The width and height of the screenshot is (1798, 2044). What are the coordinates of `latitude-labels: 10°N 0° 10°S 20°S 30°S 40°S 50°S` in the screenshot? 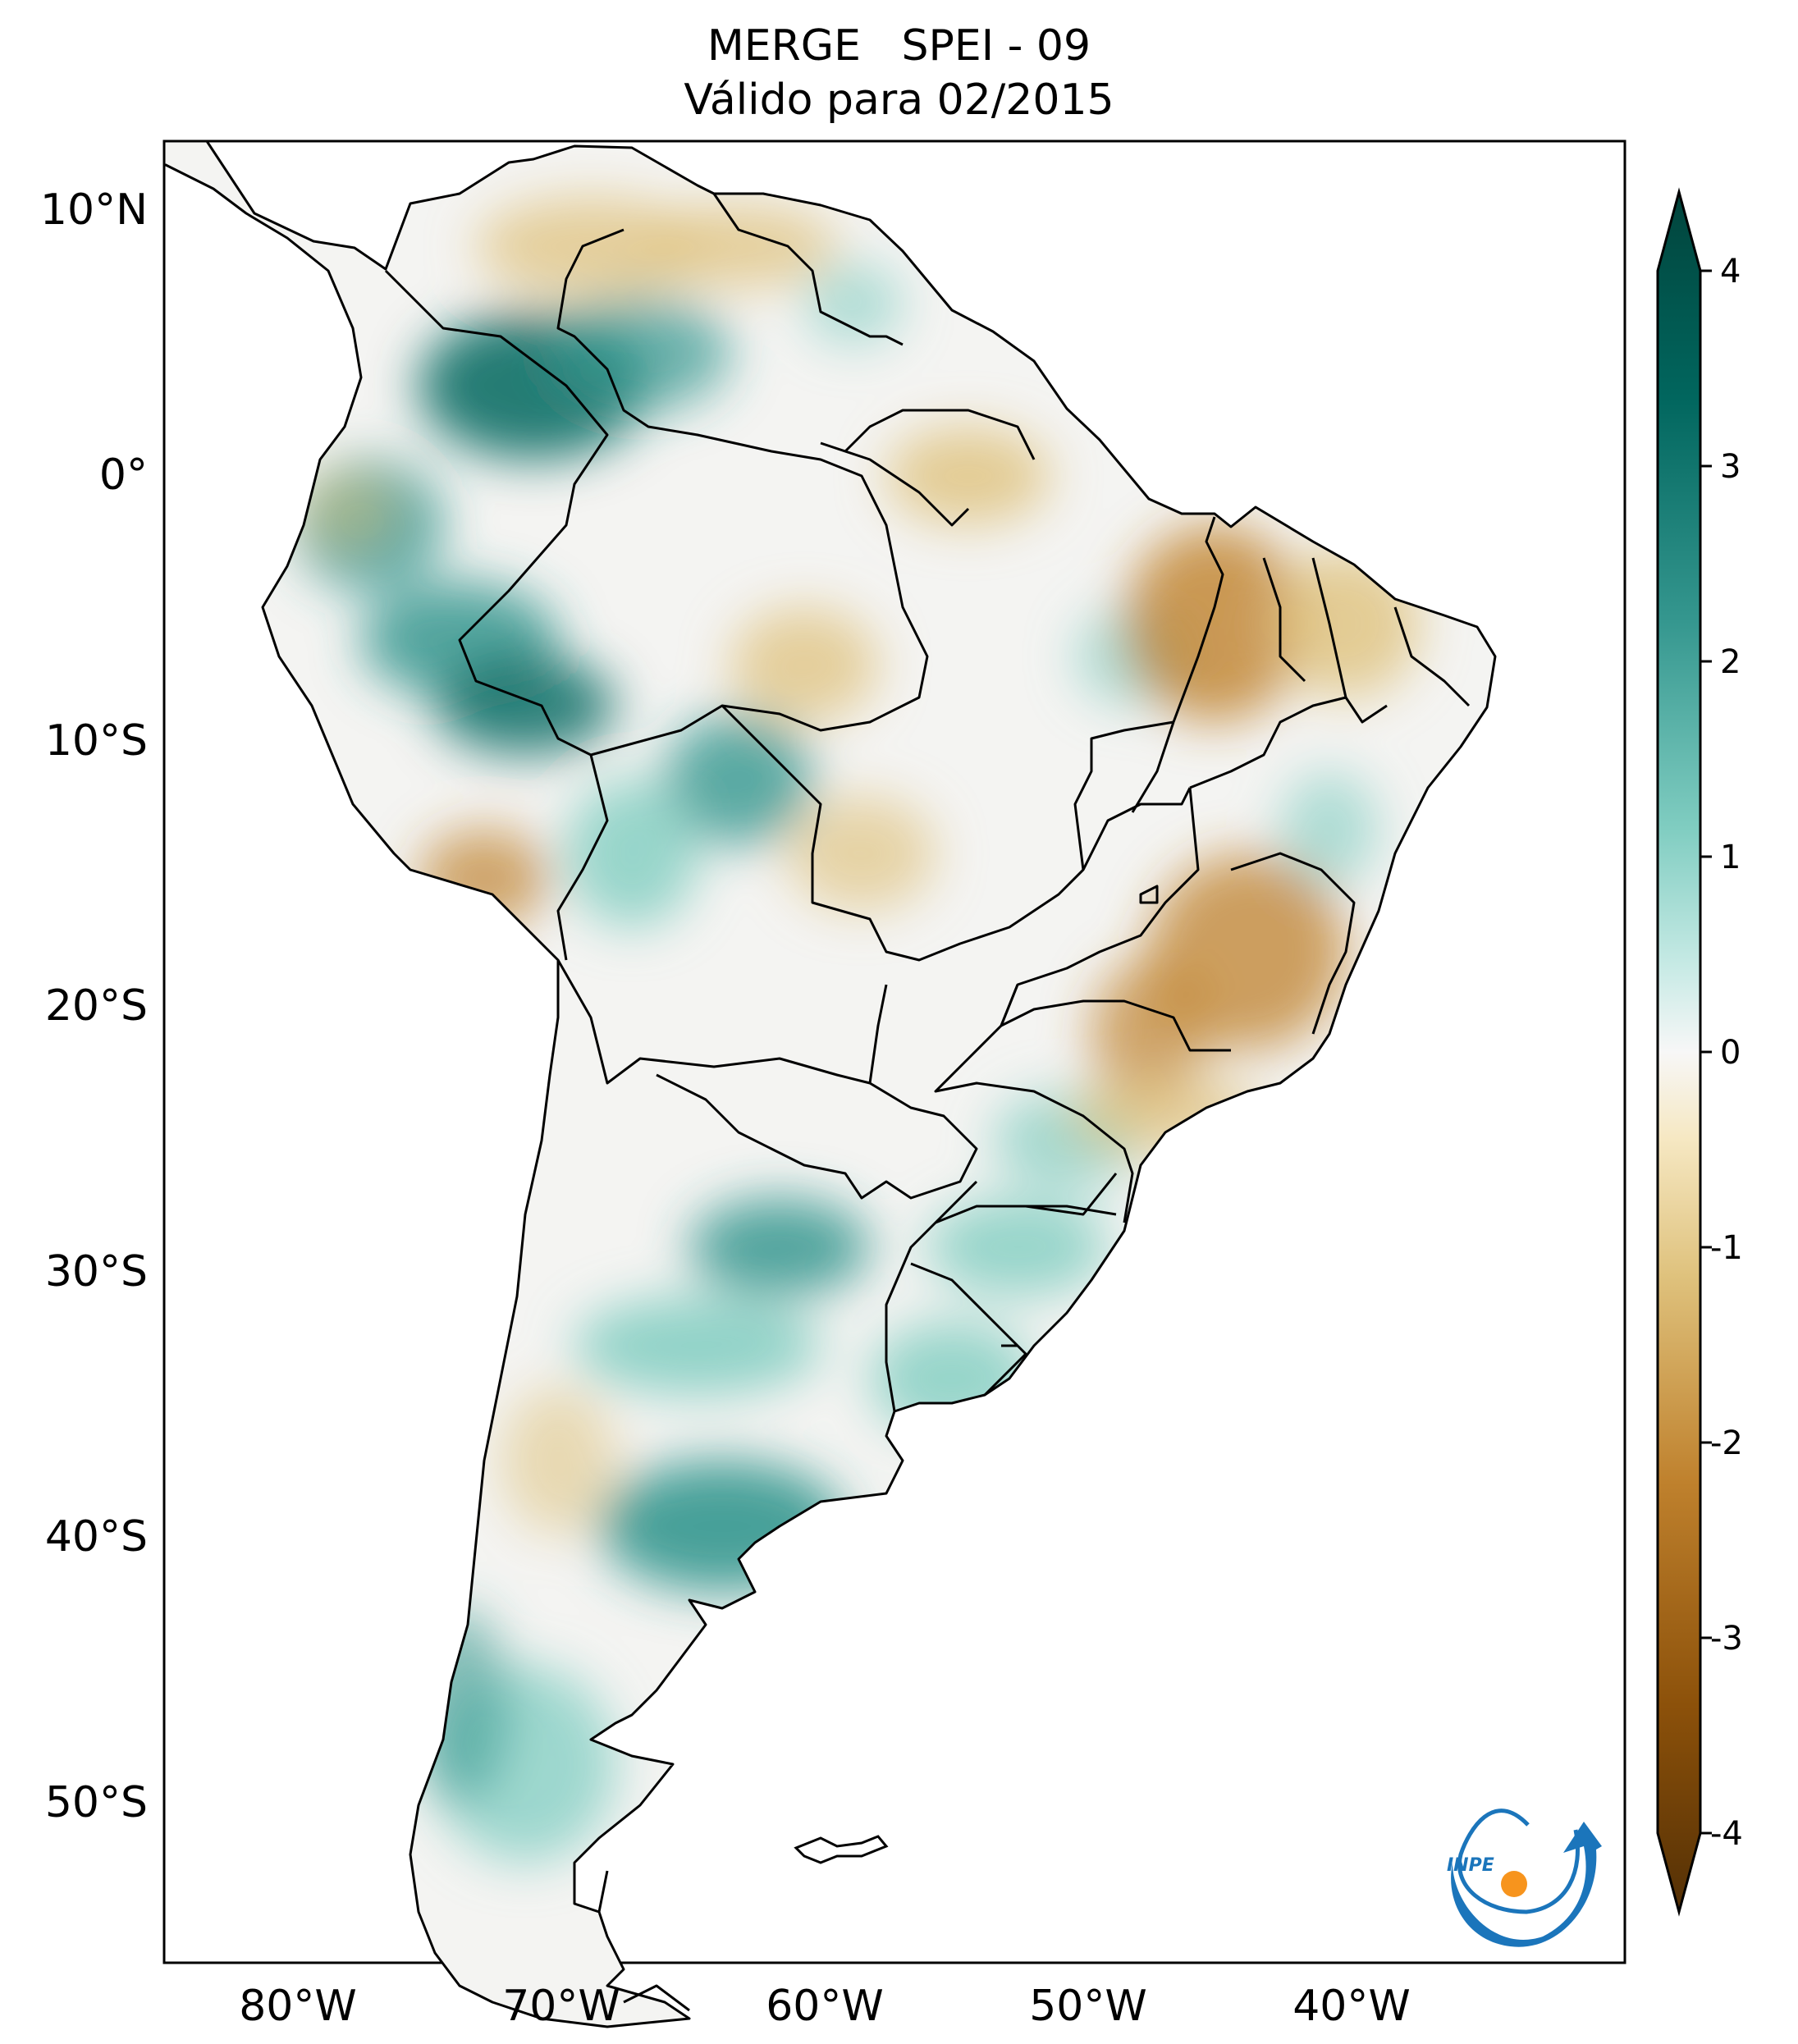 It's located at (94, 1006).